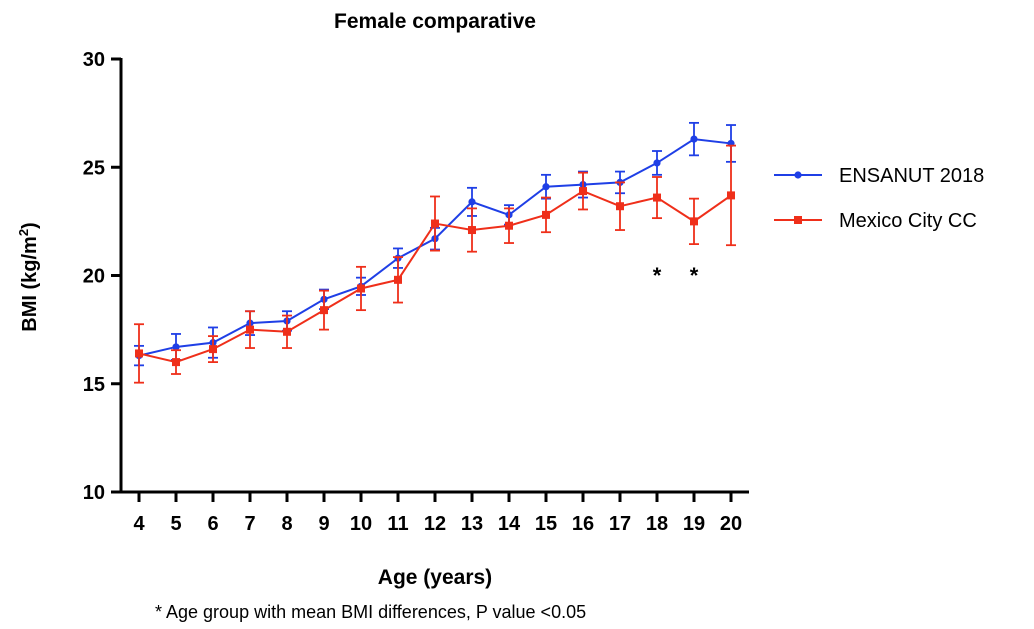 The height and width of the screenshot is (629, 1034). I want to click on y-axis-label: BMI (kg/m2), so click(28, 276).